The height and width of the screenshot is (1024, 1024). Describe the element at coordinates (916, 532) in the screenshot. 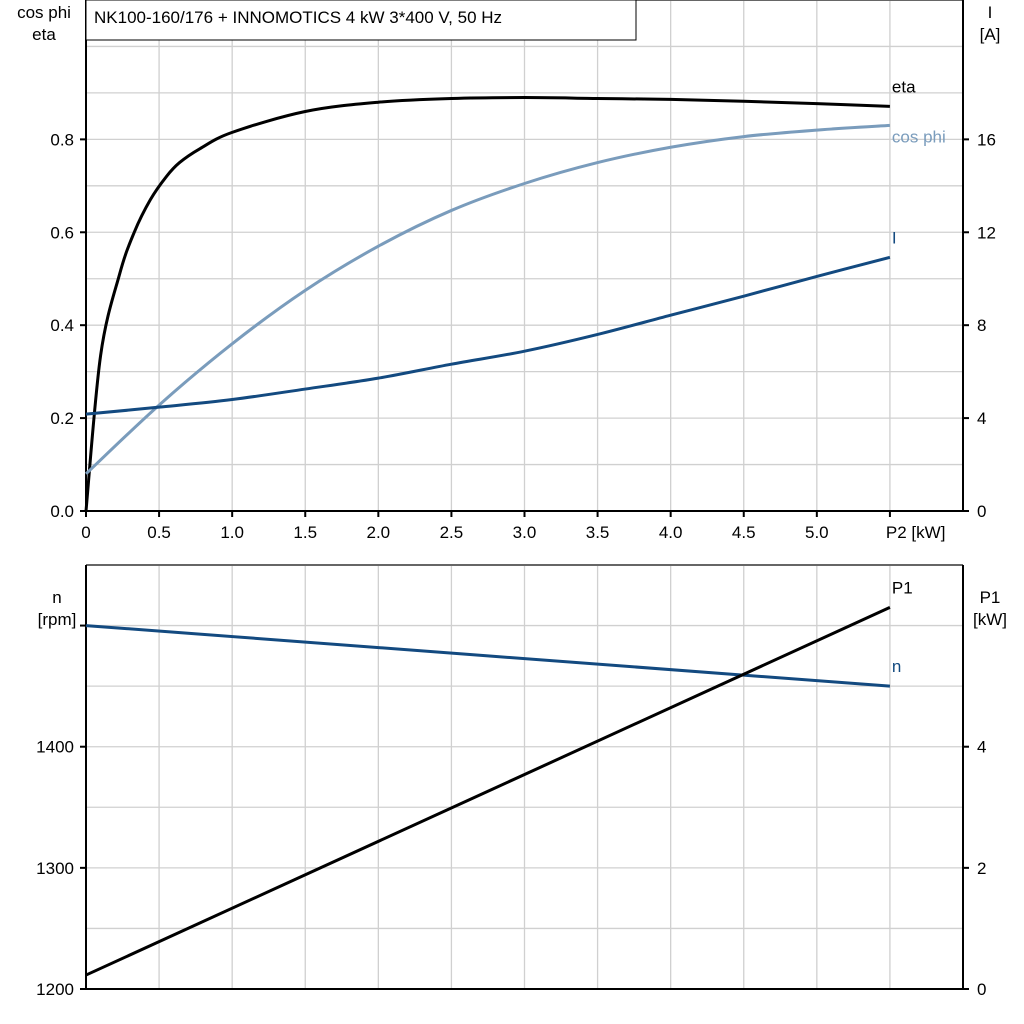

I see `x-axis-label: P2 [kW]` at that location.